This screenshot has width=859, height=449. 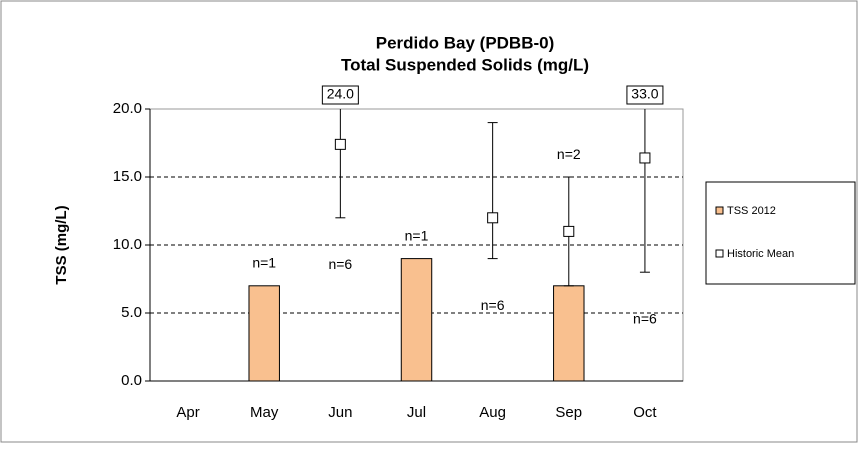 What do you see at coordinates (645, 412) in the screenshot?
I see `x-tick-label: Oct` at bounding box center [645, 412].